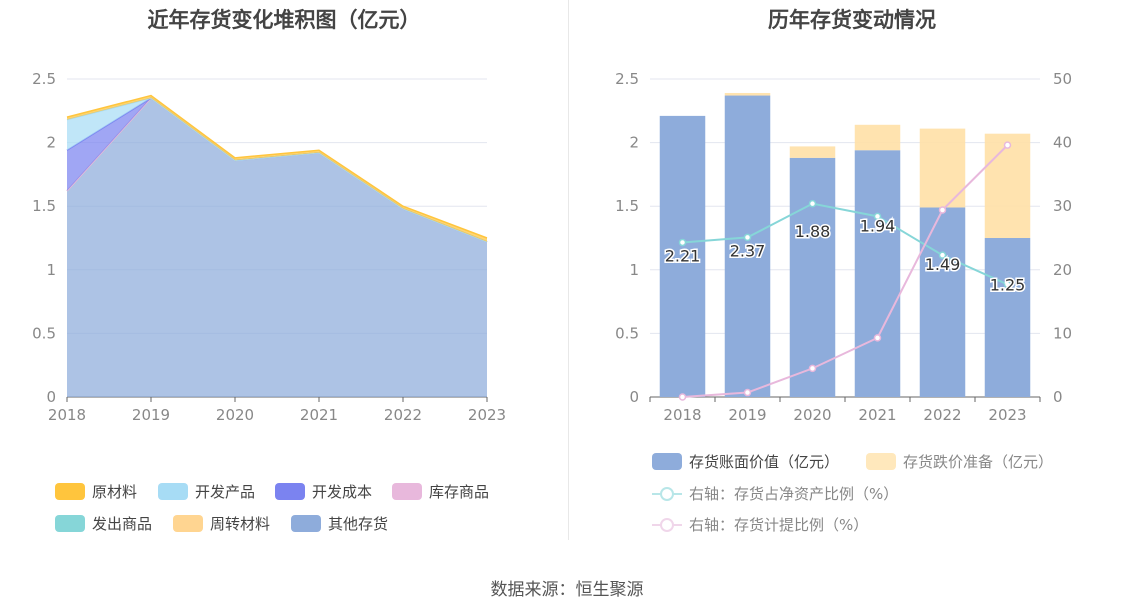 The image size is (1134, 612). What do you see at coordinates (115, 492) in the screenshot?
I see `legend-label: 原材料` at bounding box center [115, 492].